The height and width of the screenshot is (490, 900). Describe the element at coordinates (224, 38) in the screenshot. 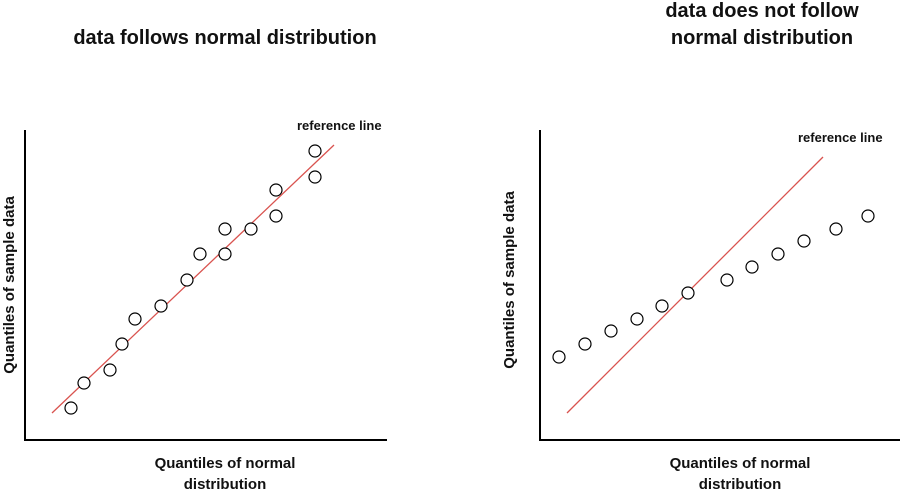

I see `panel-title: data follows normal distribution` at that location.